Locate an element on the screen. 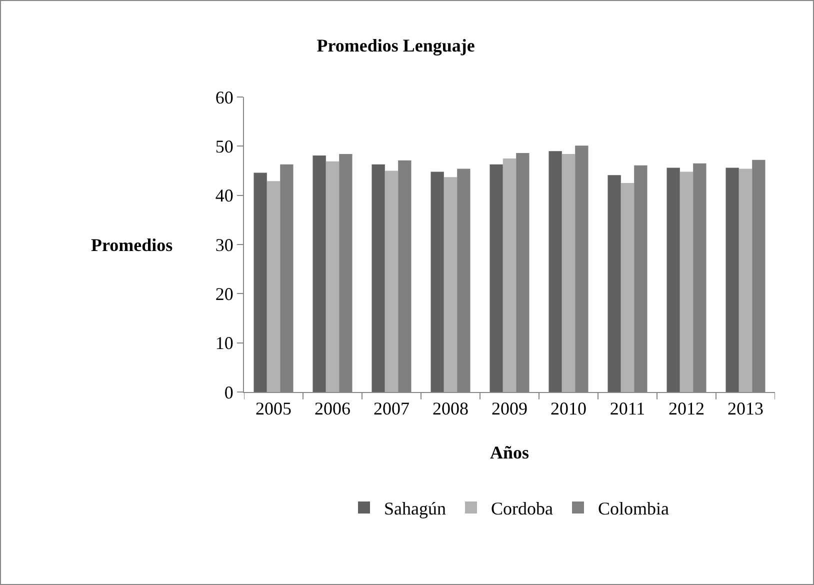  x-tick-label: 2005 is located at coordinates (274, 408).